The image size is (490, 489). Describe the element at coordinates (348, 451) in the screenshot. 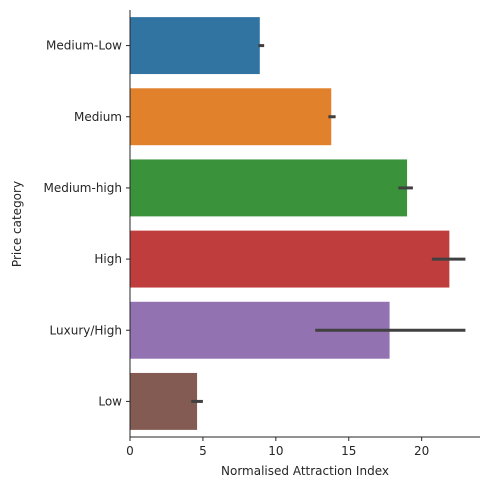

I see `x-tick-label-15: 15` at that location.